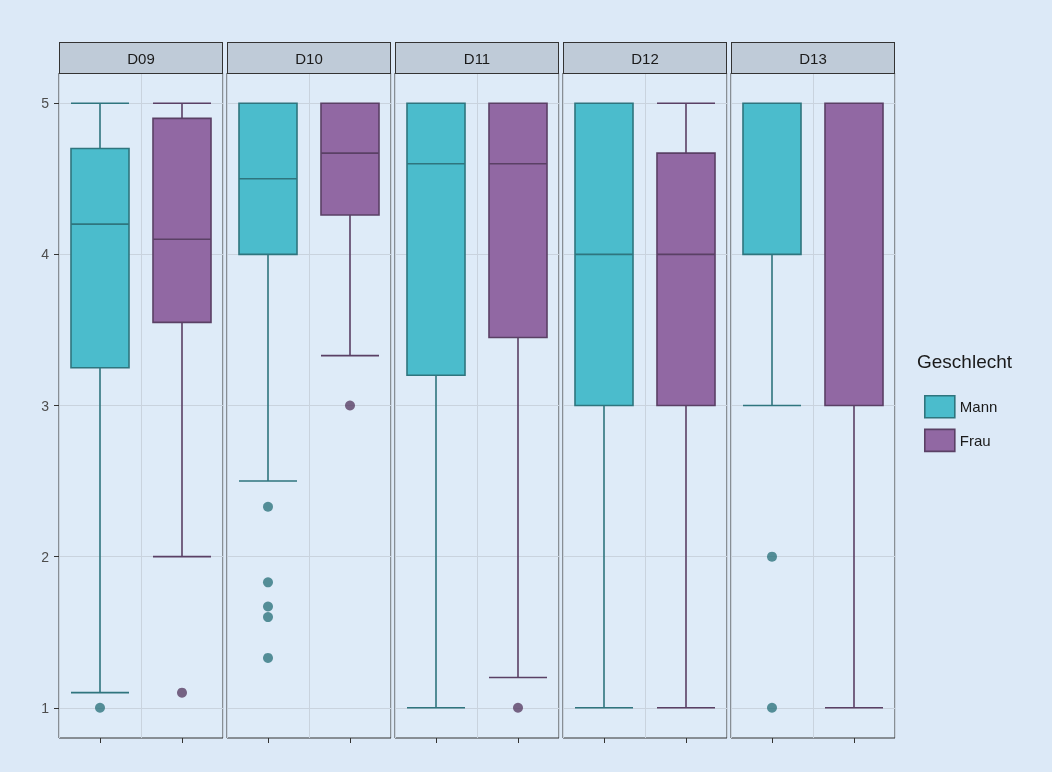 Image resolution: width=1052 pixels, height=772 pixels. Describe the element at coordinates (45, 556) in the screenshot. I see `y-tick-label: 2` at that location.